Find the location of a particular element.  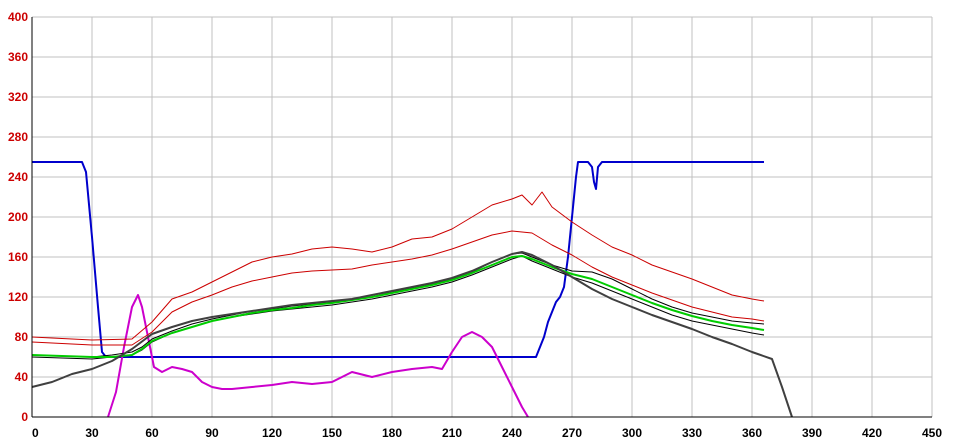

x-tick-label: 270 is located at coordinates (572, 433).